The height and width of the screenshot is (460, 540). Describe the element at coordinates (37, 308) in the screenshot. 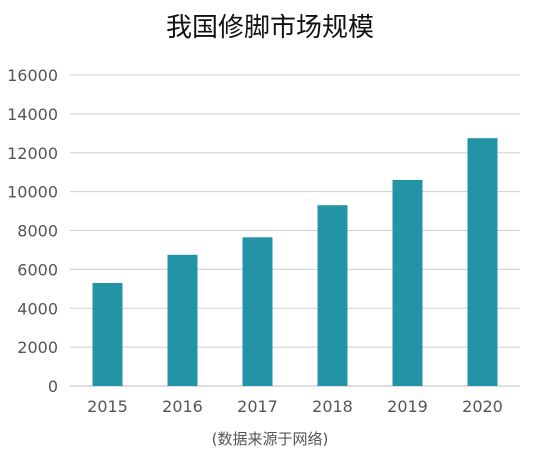

I see `y-tick-label: 4000` at that location.